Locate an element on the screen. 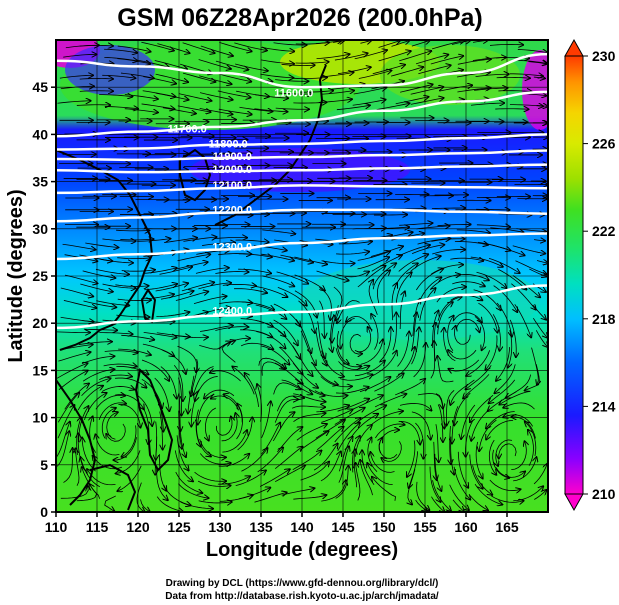  y-tick-label: 40 is located at coordinates (40, 134).